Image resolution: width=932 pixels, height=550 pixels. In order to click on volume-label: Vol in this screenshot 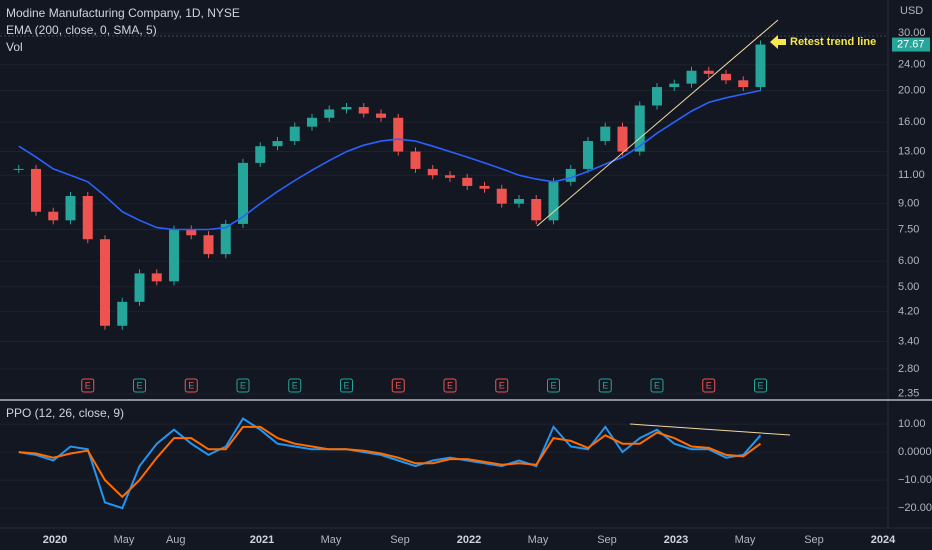, I will do `click(14, 47)`.